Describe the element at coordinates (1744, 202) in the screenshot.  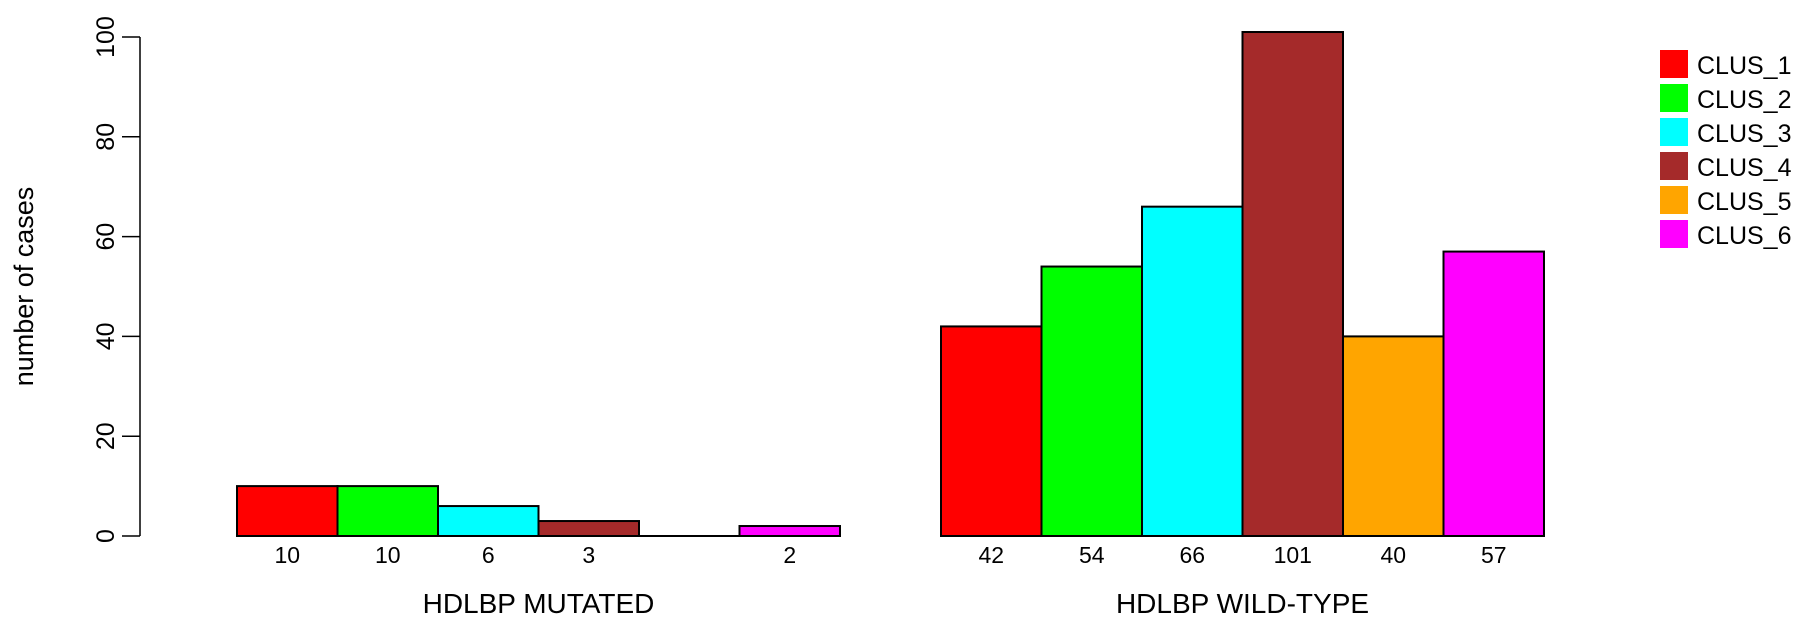
I see `legend-label: CLUS_5` at that location.